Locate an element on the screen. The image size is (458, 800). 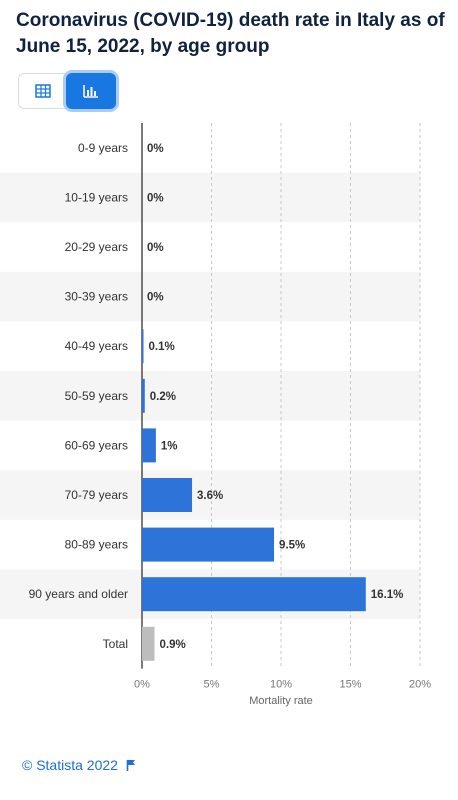
value-label: 1% is located at coordinates (169, 446).